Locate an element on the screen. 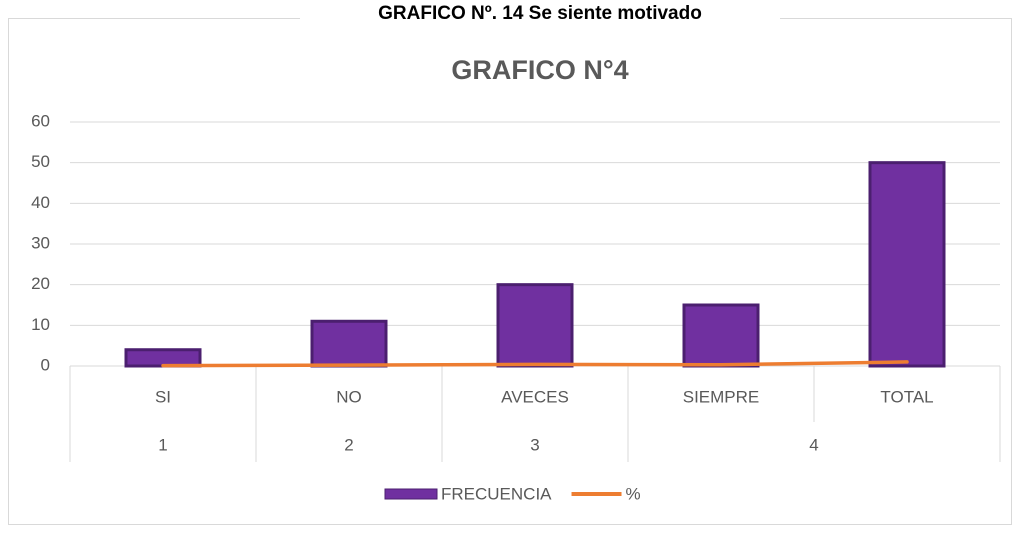 Image resolution: width=1020 pixels, height=534 pixels. y-tick-label: 40 is located at coordinates (40, 202).